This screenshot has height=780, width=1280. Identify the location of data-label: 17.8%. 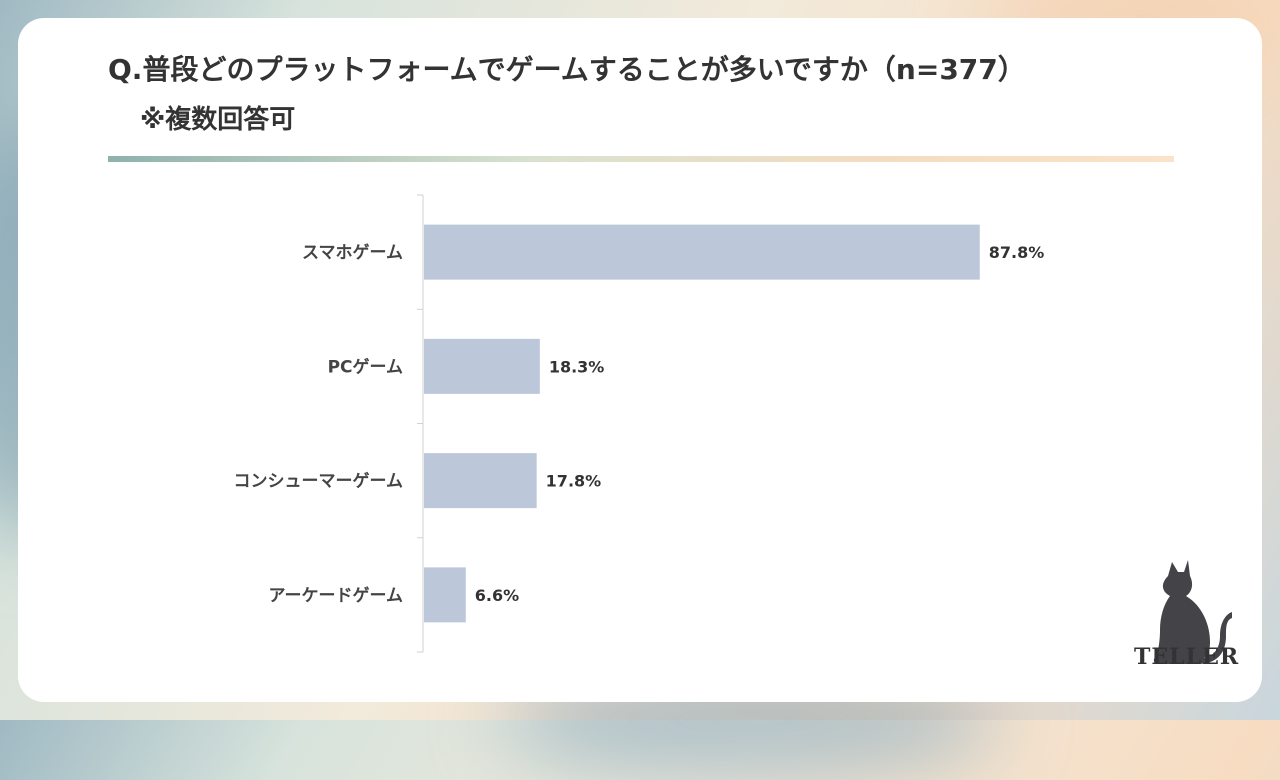
(574, 481).